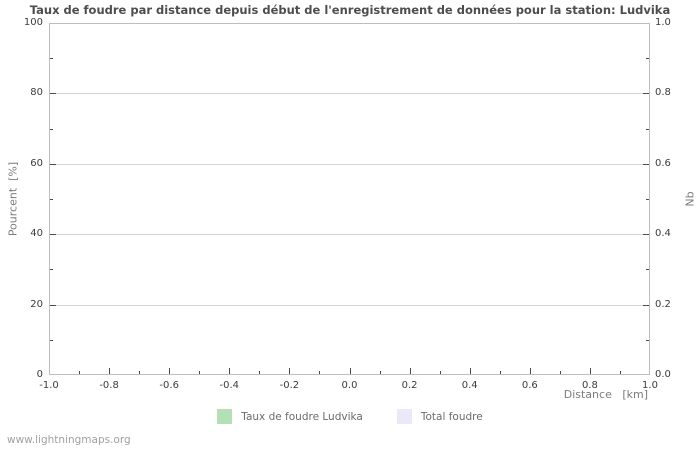 Image resolution: width=700 pixels, height=450 pixels. I want to click on y-tick-label-right: 0.8, so click(663, 93).